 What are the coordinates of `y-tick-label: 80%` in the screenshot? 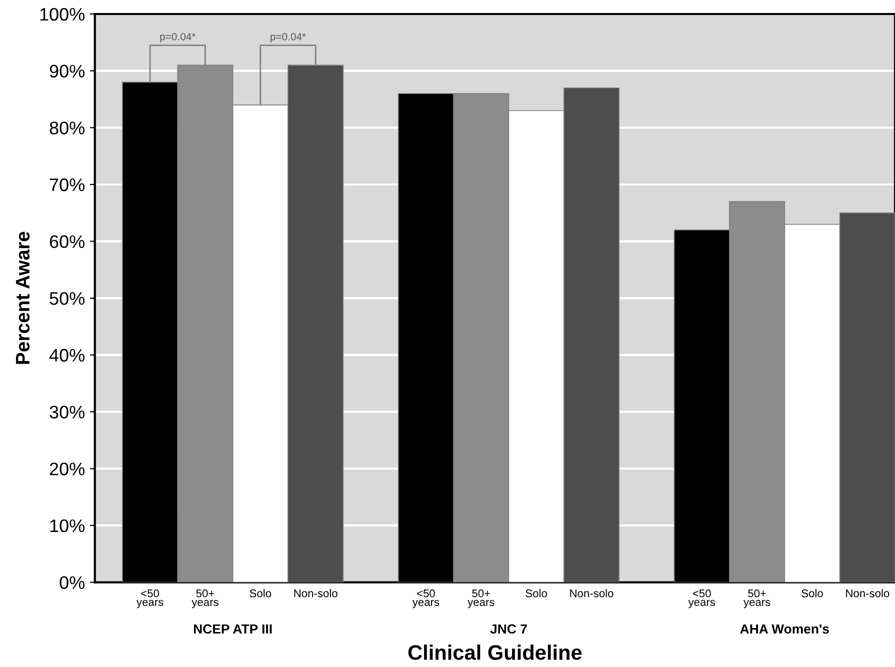 It's located at (67, 128).